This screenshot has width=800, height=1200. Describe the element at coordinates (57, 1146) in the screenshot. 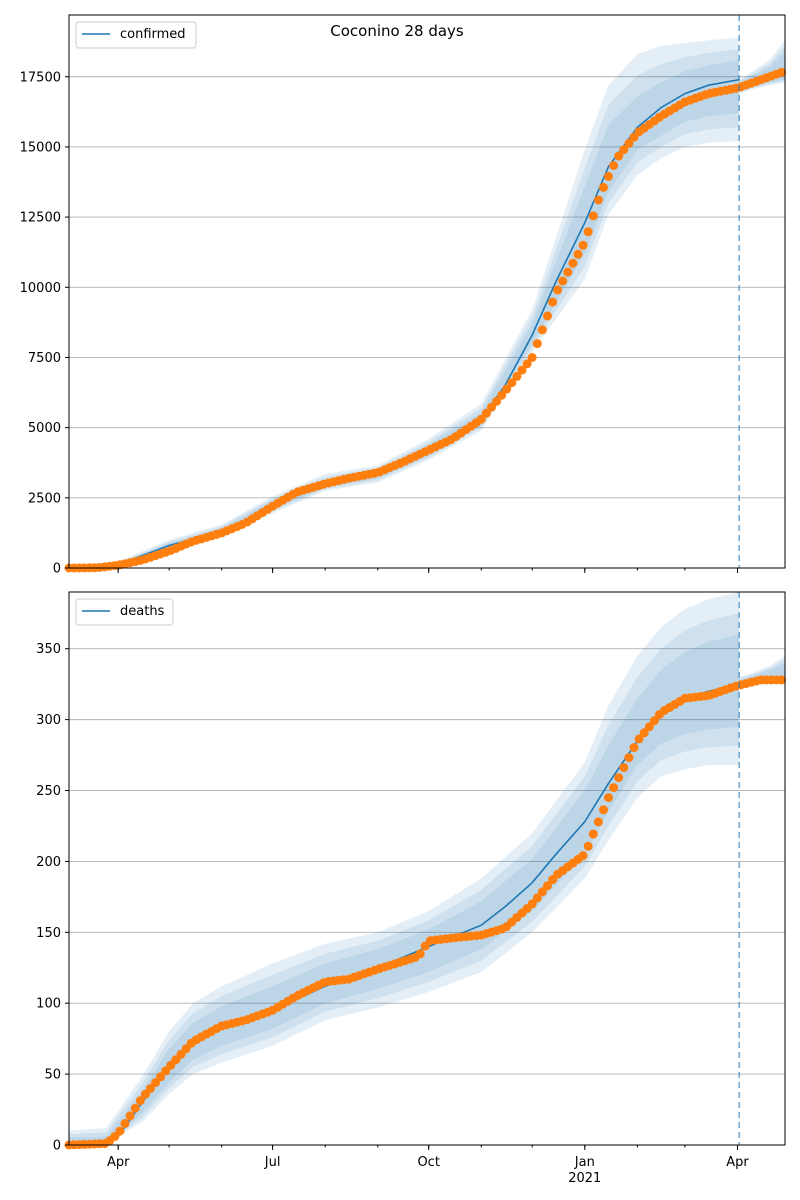

I see `deaths-y-tick-label: 0` at that location.